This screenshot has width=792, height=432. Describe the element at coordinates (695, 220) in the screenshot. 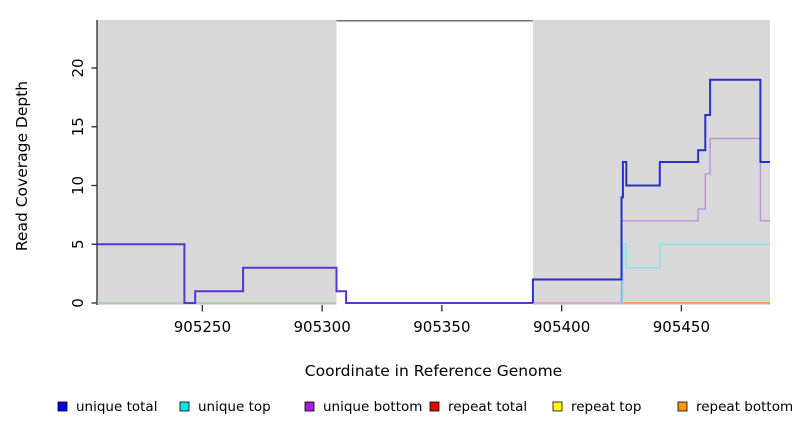

I see `unique-bottom-line` at that location.